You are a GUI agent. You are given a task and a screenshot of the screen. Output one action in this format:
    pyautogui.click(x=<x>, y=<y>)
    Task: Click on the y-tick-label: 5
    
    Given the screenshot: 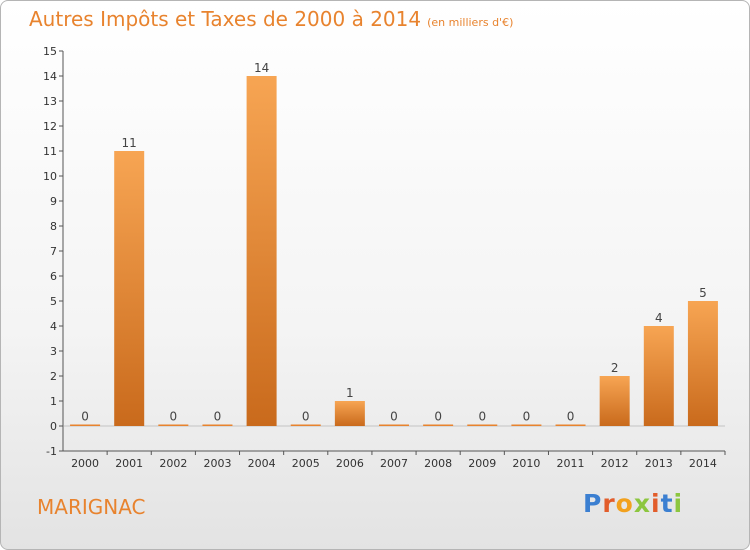 What is the action you would take?
    pyautogui.click(x=53, y=301)
    